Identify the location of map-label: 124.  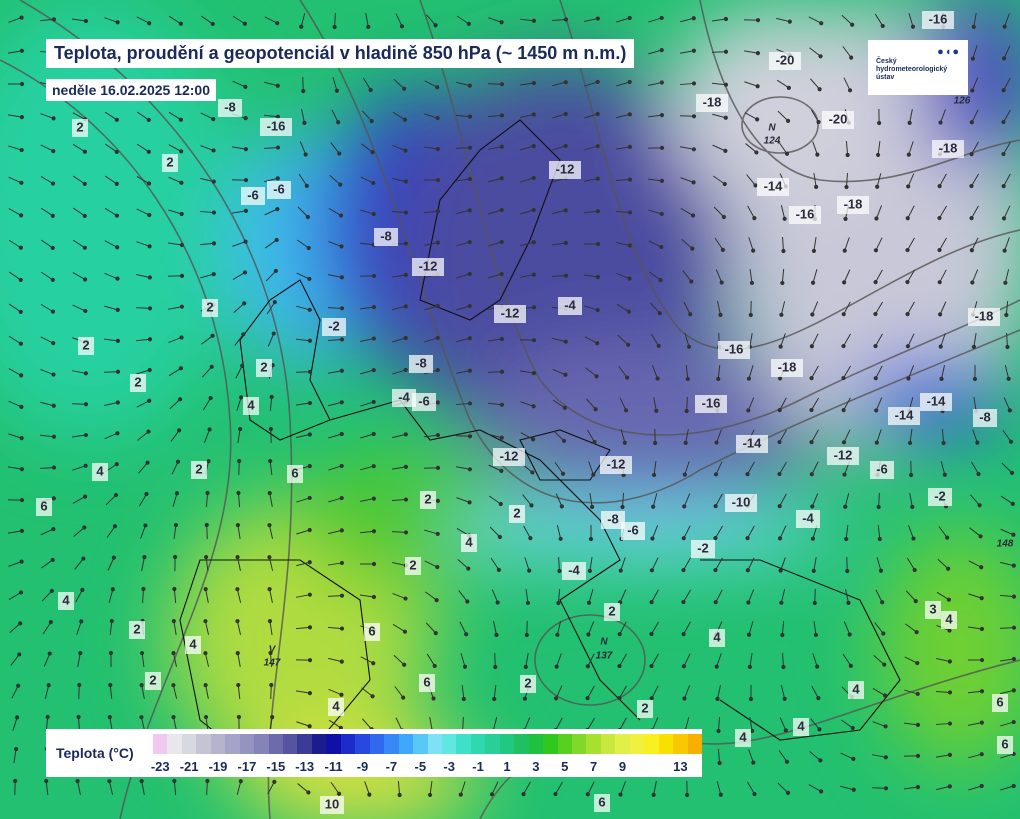
(772, 141).